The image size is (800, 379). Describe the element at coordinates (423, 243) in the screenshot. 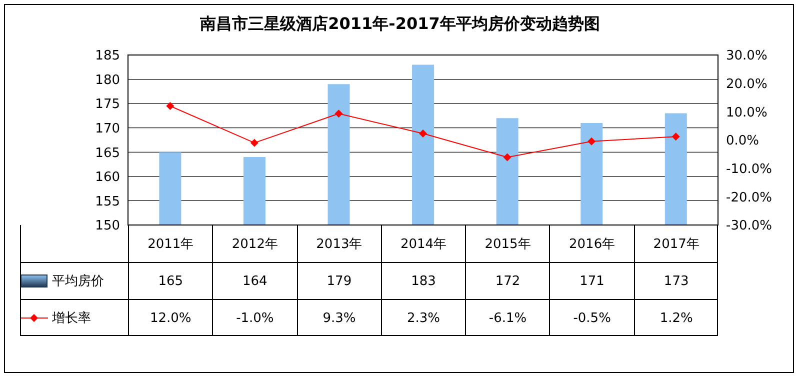

I see `x-tick-label: 2014年` at that location.